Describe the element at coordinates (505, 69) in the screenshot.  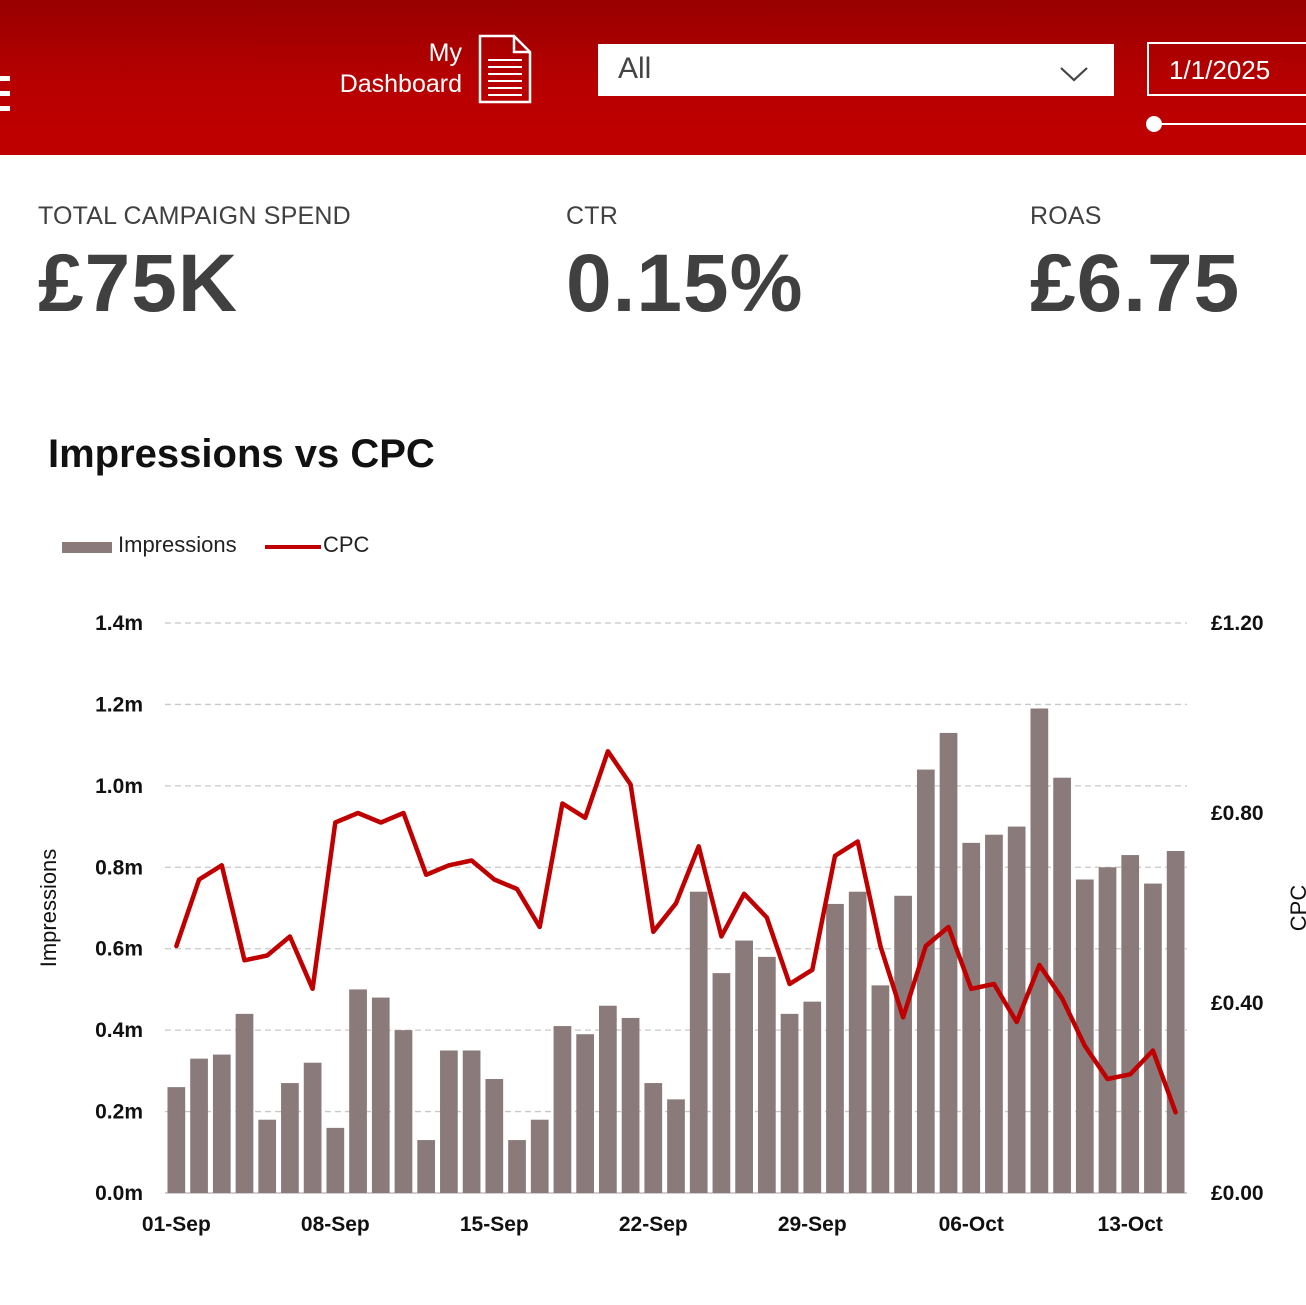
I see `document-icon` at that location.